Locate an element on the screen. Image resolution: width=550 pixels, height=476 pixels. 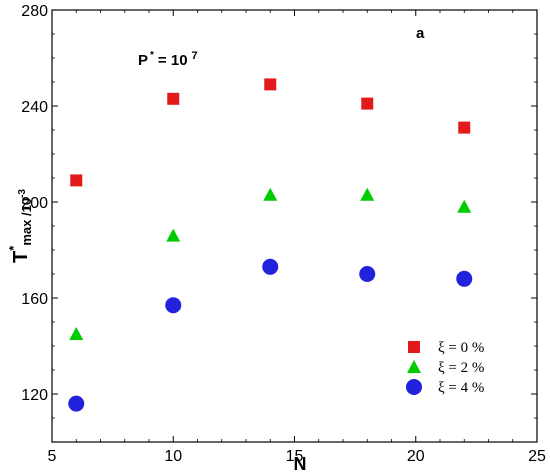
x-tick-label: 25 is located at coordinates (537, 456).